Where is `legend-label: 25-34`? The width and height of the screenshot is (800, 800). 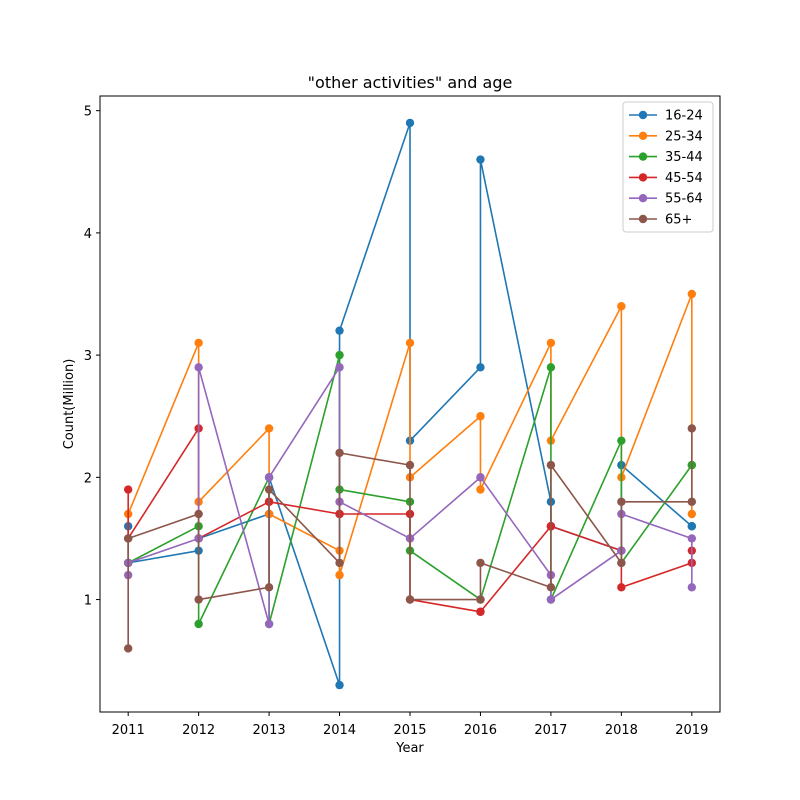 legend-label: 25-34 is located at coordinates (684, 136).